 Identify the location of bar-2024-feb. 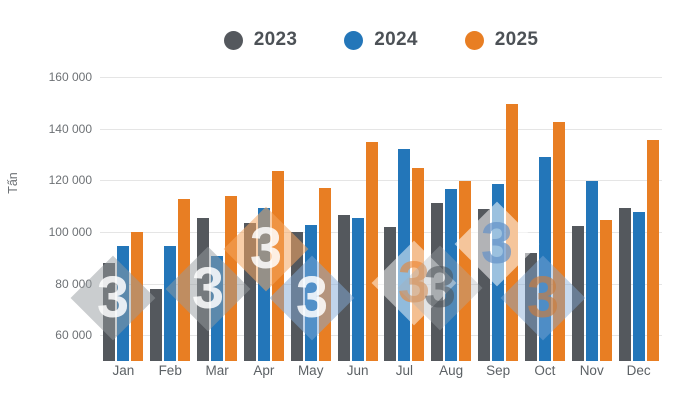
(170, 303).